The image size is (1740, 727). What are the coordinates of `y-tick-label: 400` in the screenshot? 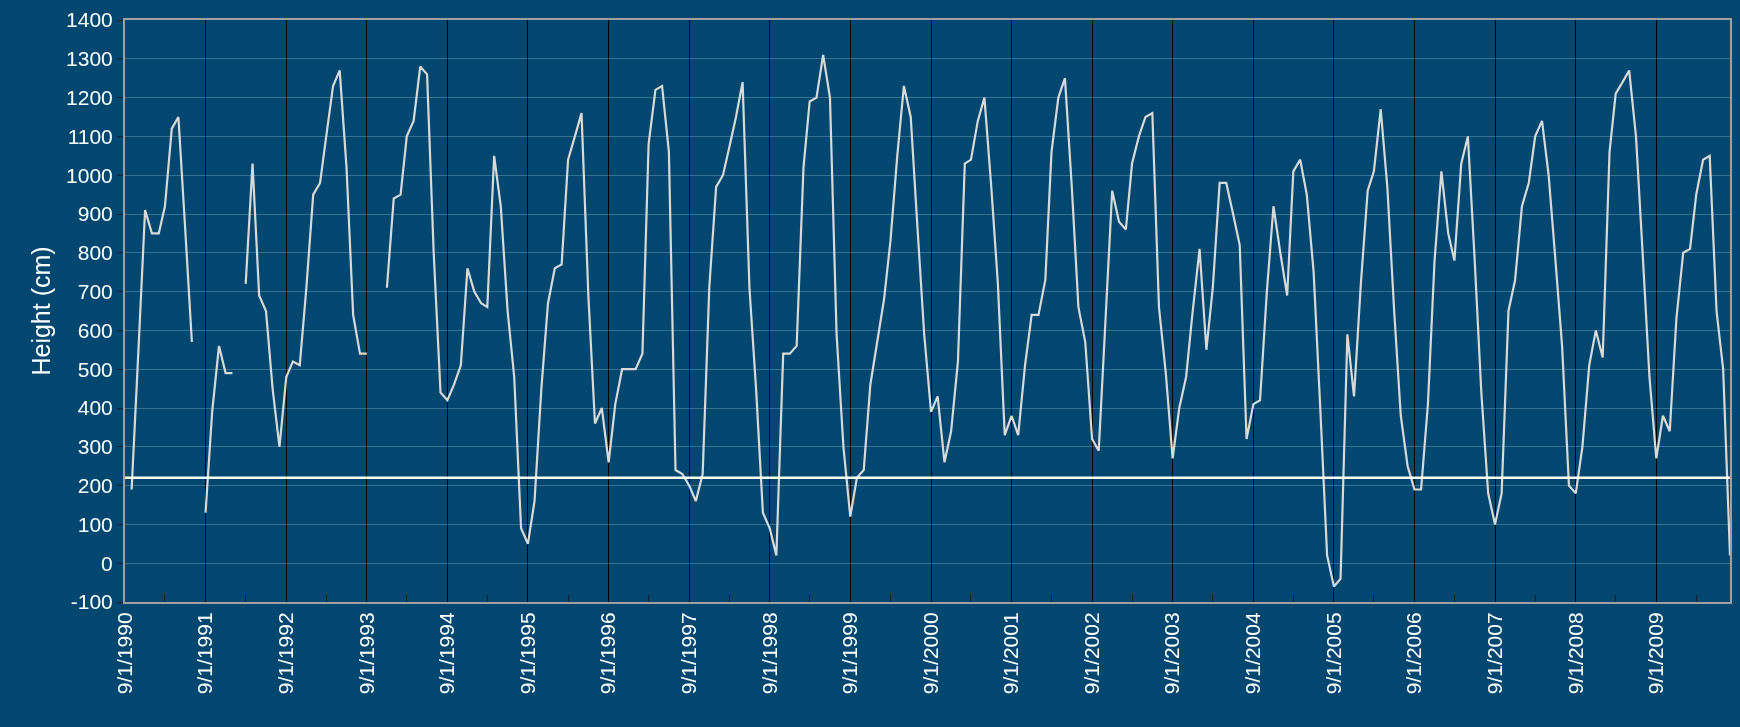 It's located at (95, 408).